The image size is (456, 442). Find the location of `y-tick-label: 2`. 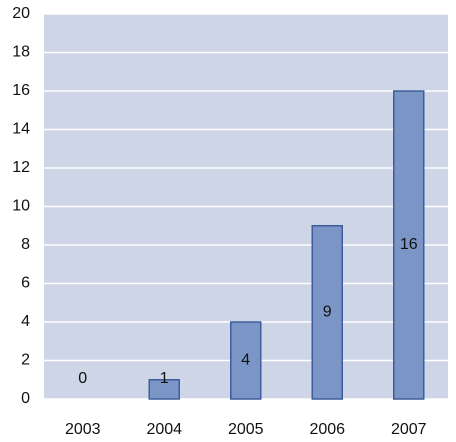

y-tick-label: 2 is located at coordinates (25, 360).